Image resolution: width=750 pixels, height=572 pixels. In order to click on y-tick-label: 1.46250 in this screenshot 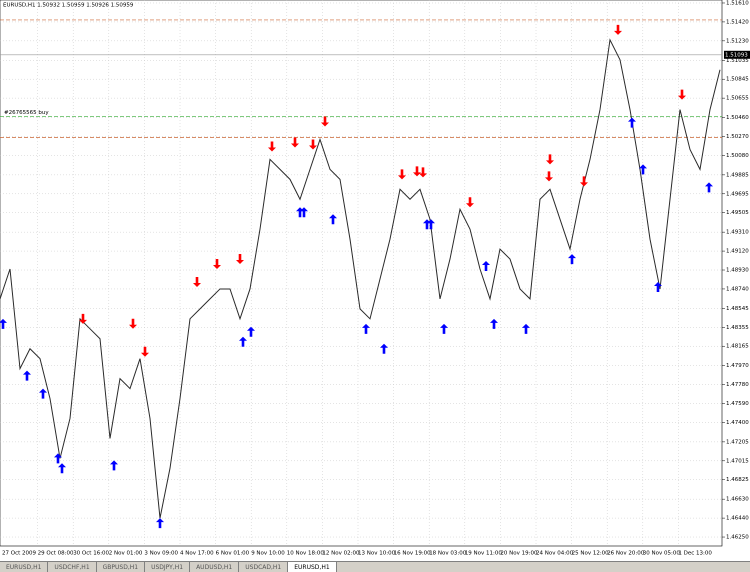, I will do `click(737, 538)`.